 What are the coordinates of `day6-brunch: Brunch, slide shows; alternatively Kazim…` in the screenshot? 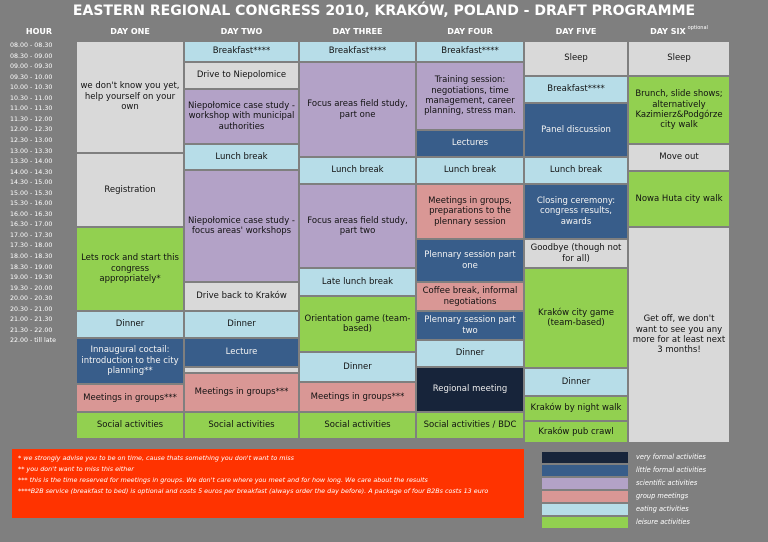 It's located at (679, 110).